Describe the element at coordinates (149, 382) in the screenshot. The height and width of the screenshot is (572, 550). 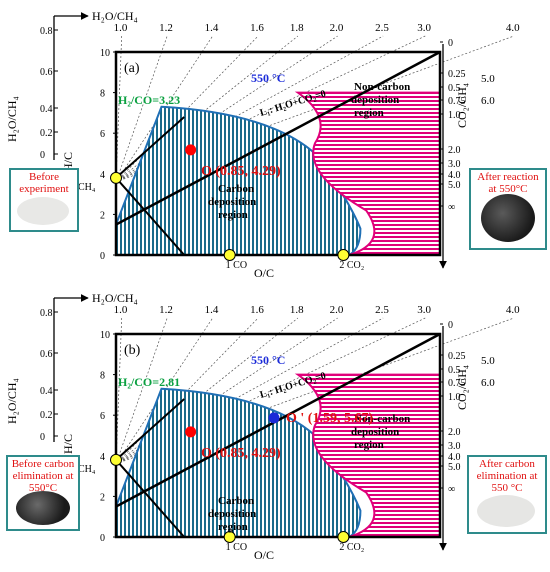
I see `h2-co-ratio-label: H₂/CO=2.81` at that location.